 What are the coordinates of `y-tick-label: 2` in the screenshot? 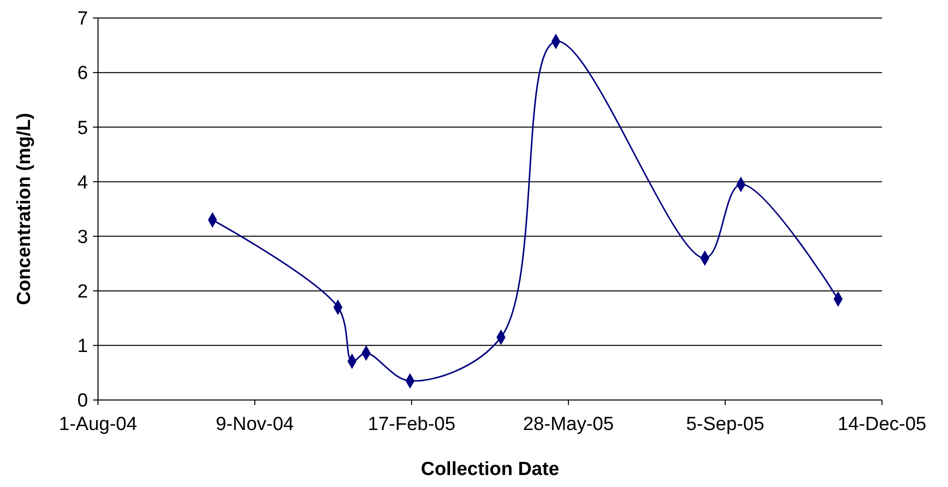 It's located at (82, 292).